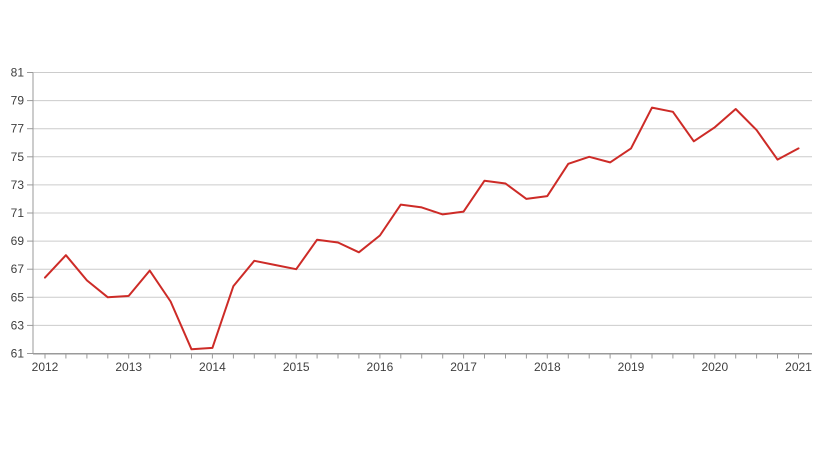 The height and width of the screenshot is (461, 820). What do you see at coordinates (45, 367) in the screenshot?
I see `x-tick-label: 2012` at bounding box center [45, 367].